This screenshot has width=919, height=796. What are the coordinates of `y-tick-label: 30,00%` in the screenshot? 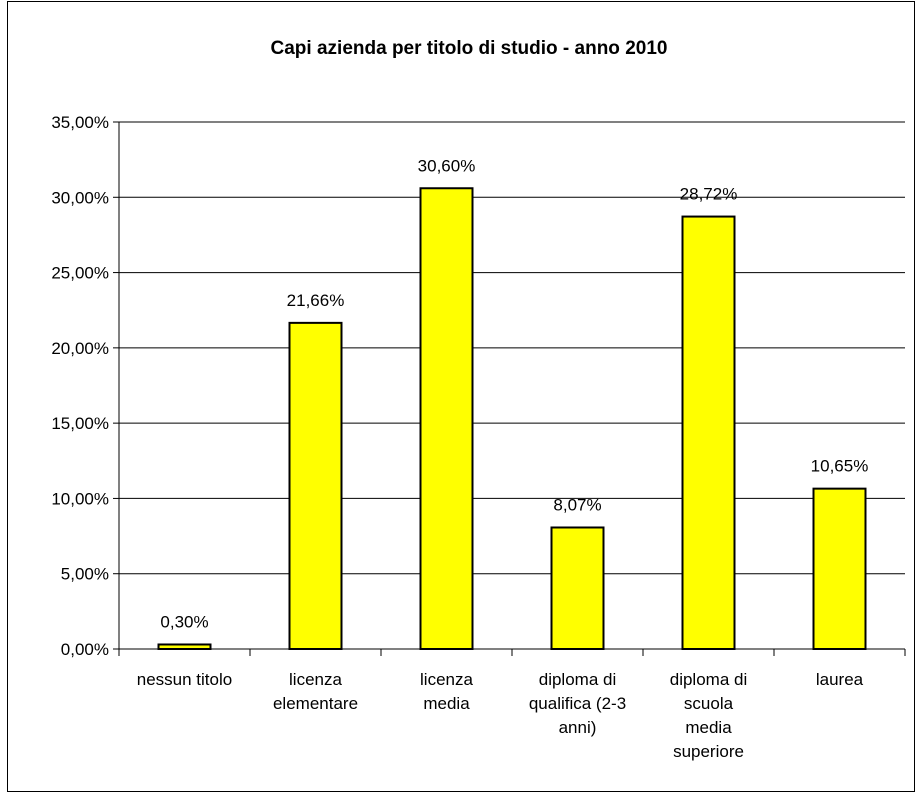 It's located at (80, 197).